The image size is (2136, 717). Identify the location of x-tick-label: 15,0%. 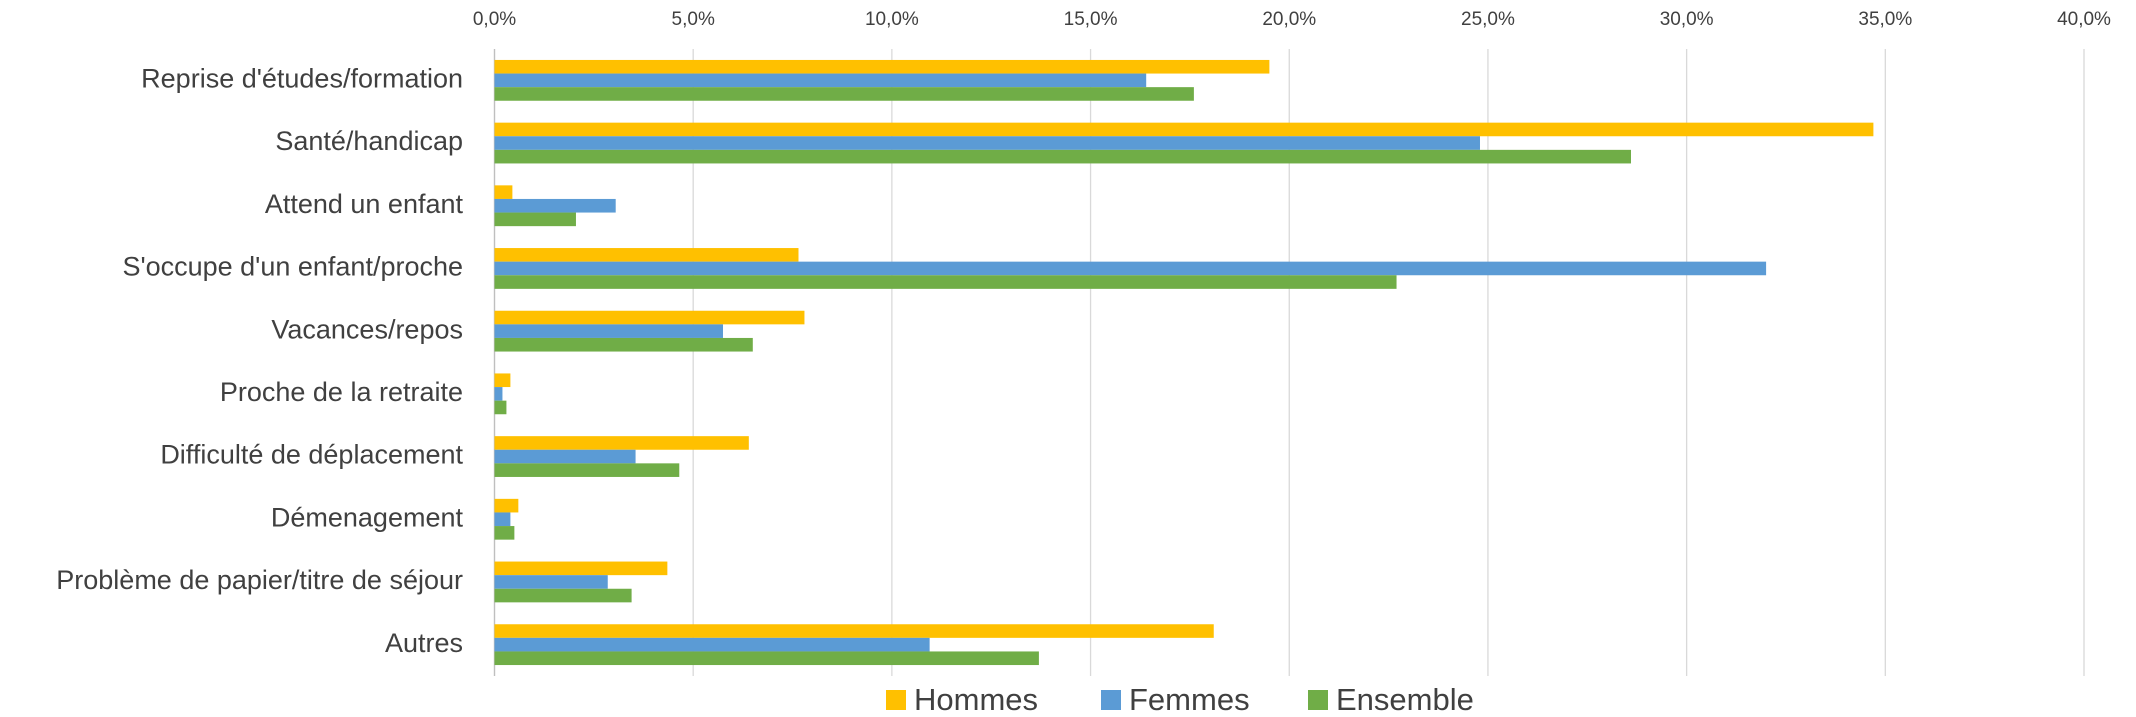
(1091, 19).